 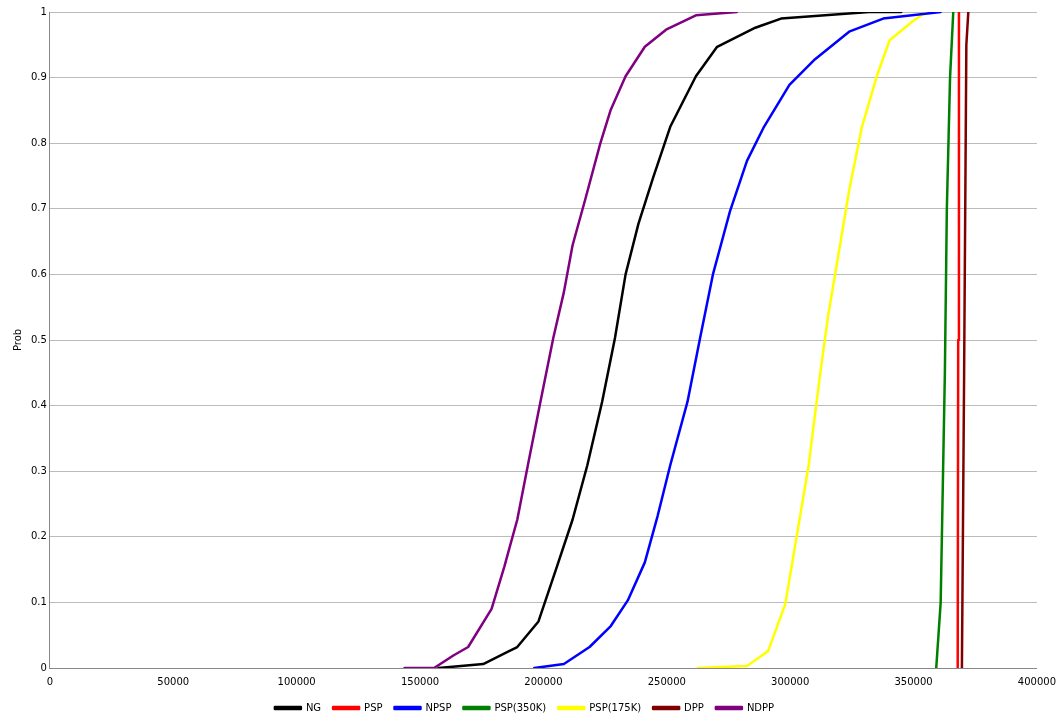 I want to click on y-tick-label: 0.9, so click(x=39, y=77).